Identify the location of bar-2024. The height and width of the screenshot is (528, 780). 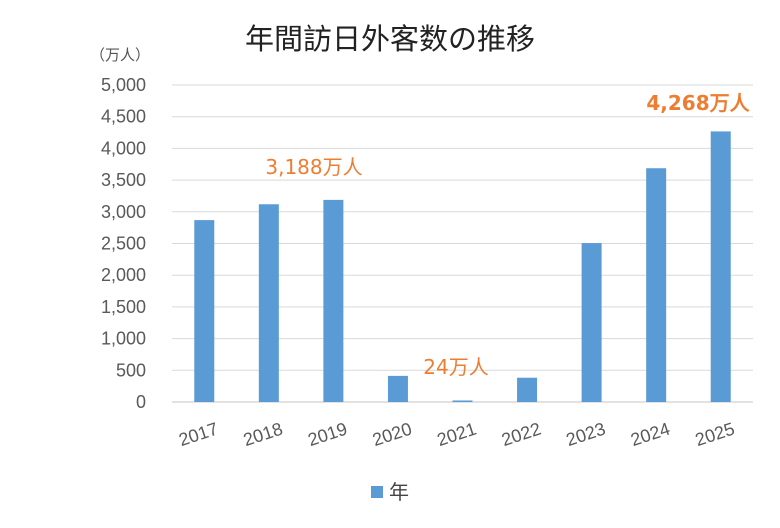
(656, 285).